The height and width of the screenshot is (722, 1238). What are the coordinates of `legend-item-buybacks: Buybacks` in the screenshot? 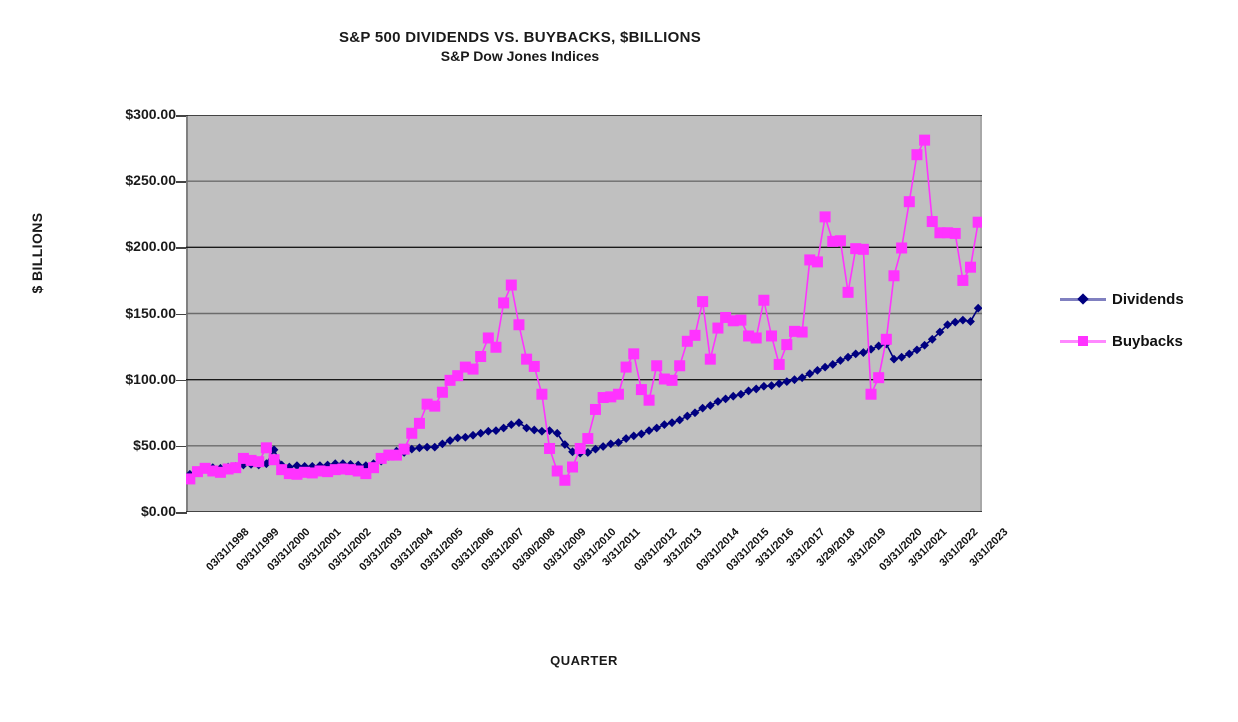 It's located at (1149, 341).